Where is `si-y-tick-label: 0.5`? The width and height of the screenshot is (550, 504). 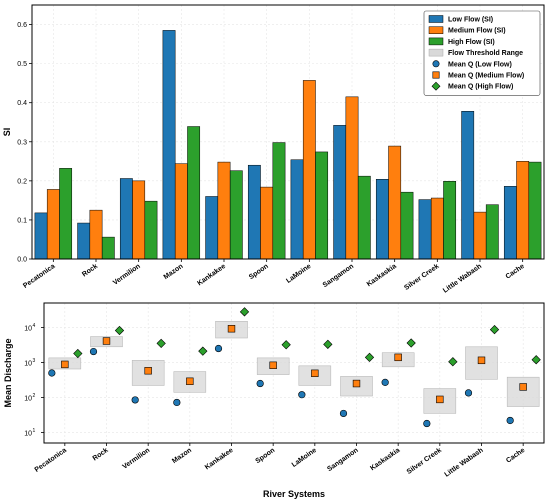 si-y-tick-label: 0.5 is located at coordinates (22, 64).